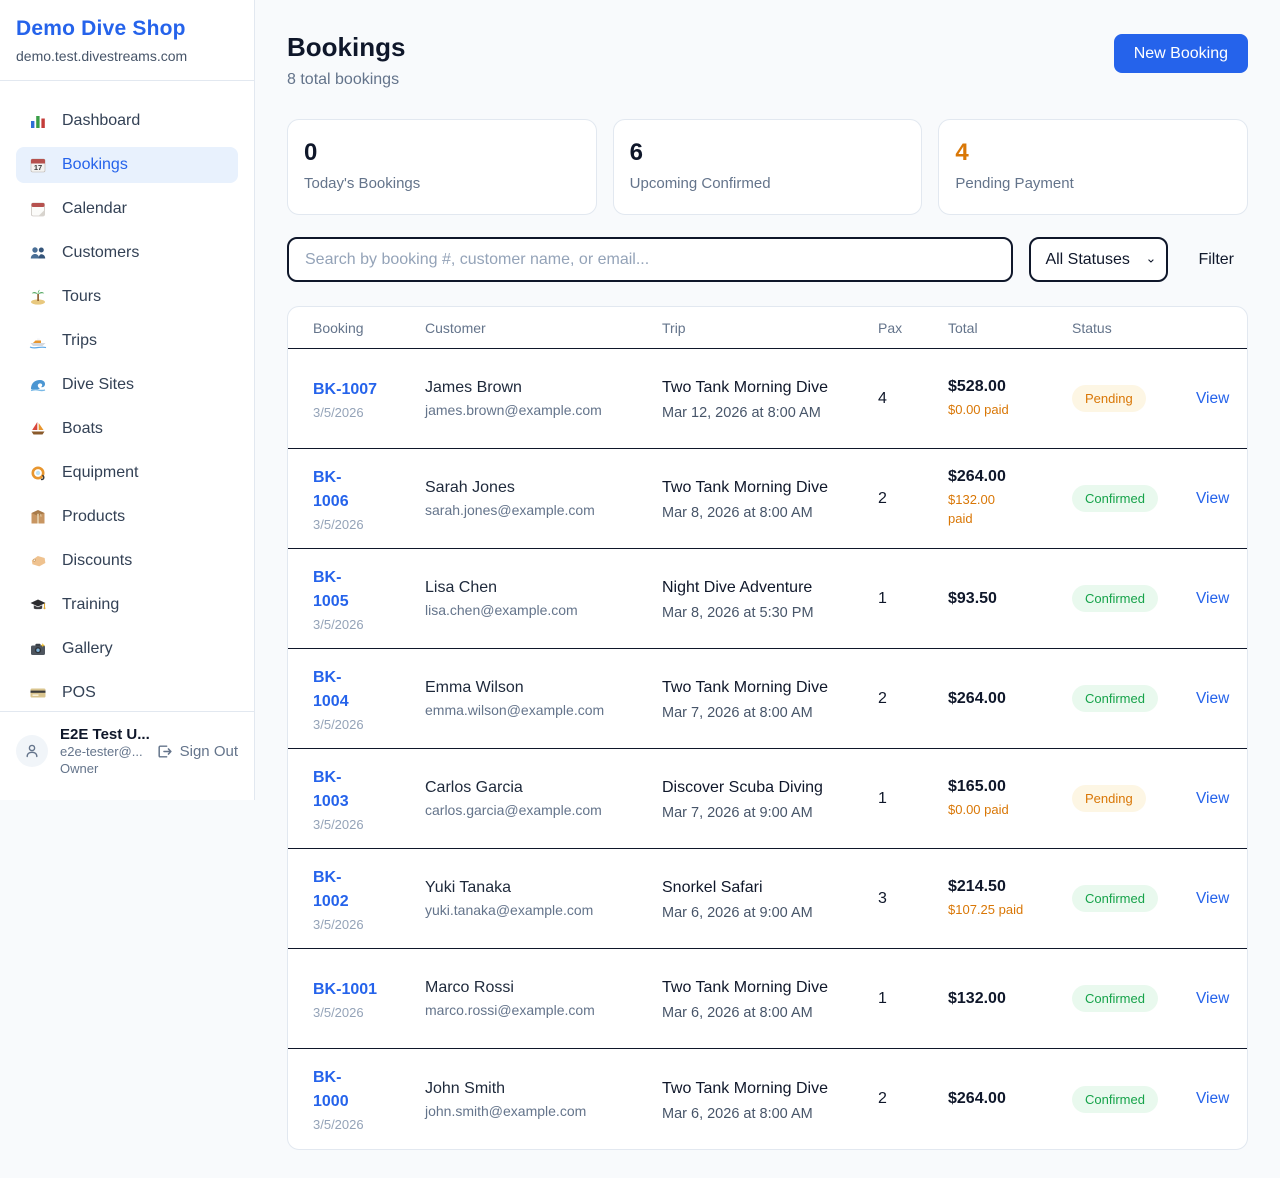 The image size is (1280, 1178). What do you see at coordinates (510, 1010) in the screenshot?
I see `customer-email: marco.rossi@example.com` at bounding box center [510, 1010].